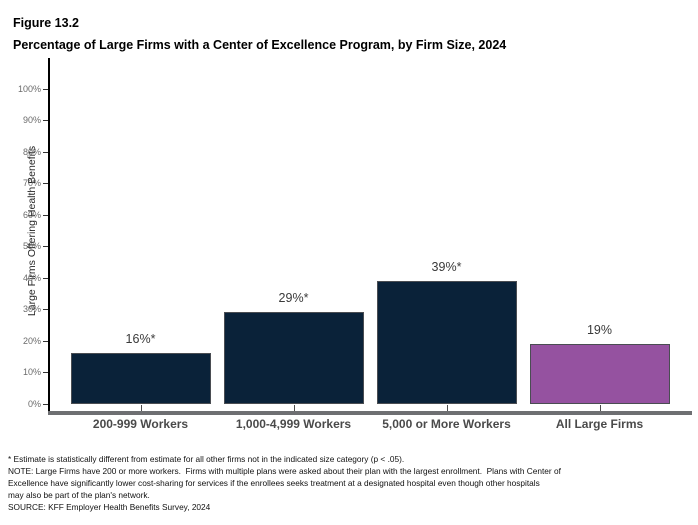  I want to click on figure-number: Figure 13.2, so click(46, 23).